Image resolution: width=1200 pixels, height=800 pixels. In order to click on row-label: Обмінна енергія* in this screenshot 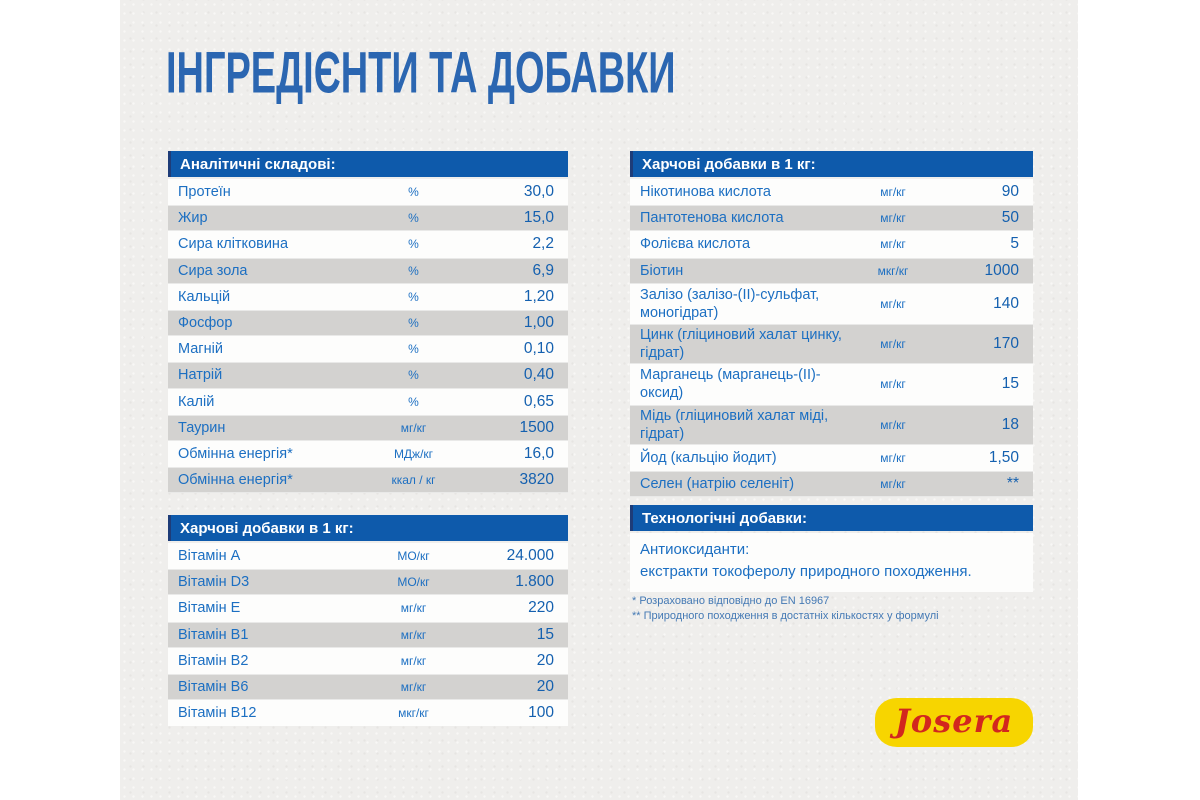, I will do `click(235, 480)`.